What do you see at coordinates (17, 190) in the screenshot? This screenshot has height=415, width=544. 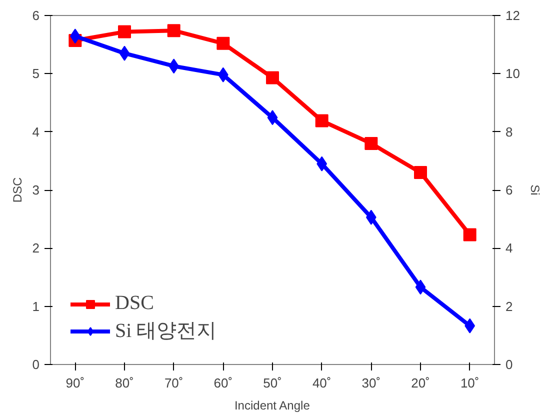 I see `y-axis-title: DSC` at bounding box center [17, 190].